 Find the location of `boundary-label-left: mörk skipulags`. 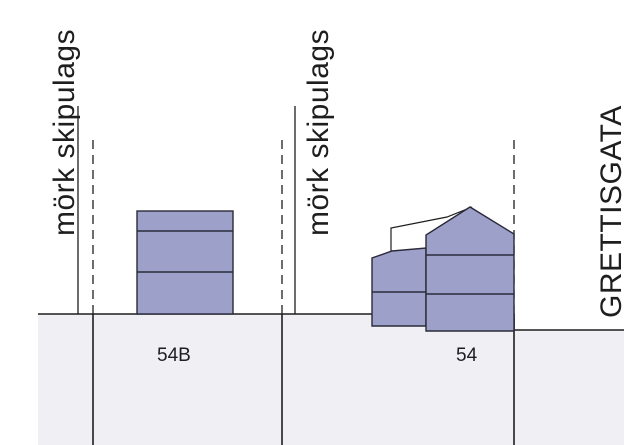

boundary-label-left: mörk skipulags is located at coordinates (64, 132).